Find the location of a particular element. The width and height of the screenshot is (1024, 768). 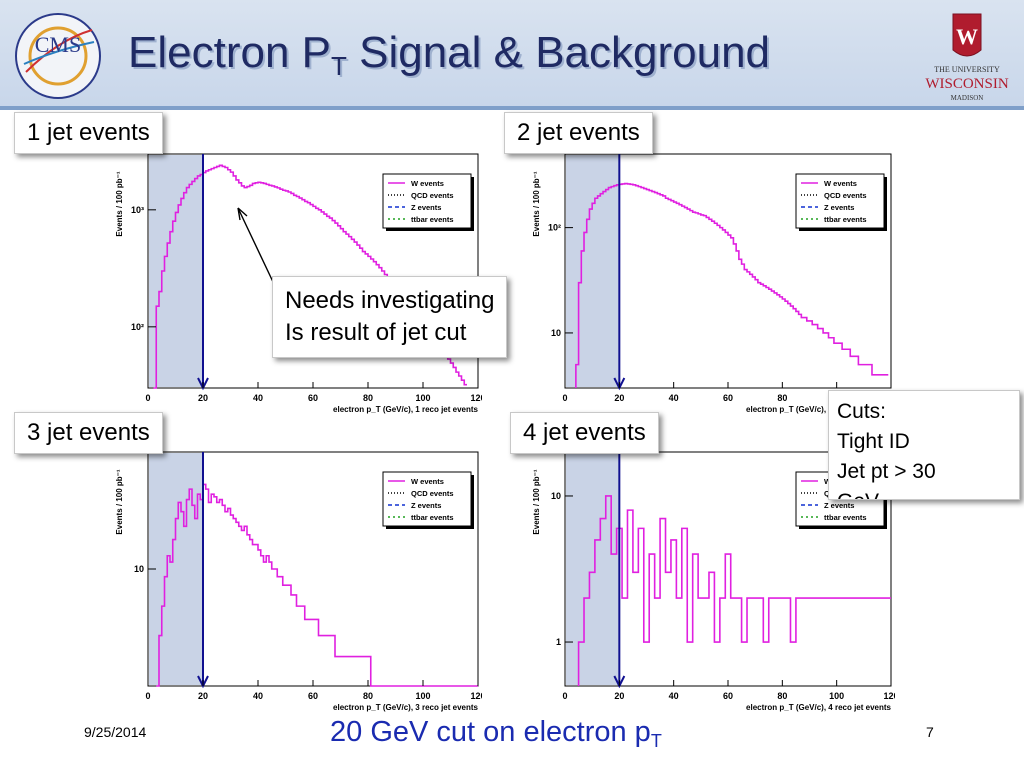

uw-logo-line1: THE UNIVERSITY is located at coordinates (967, 69).